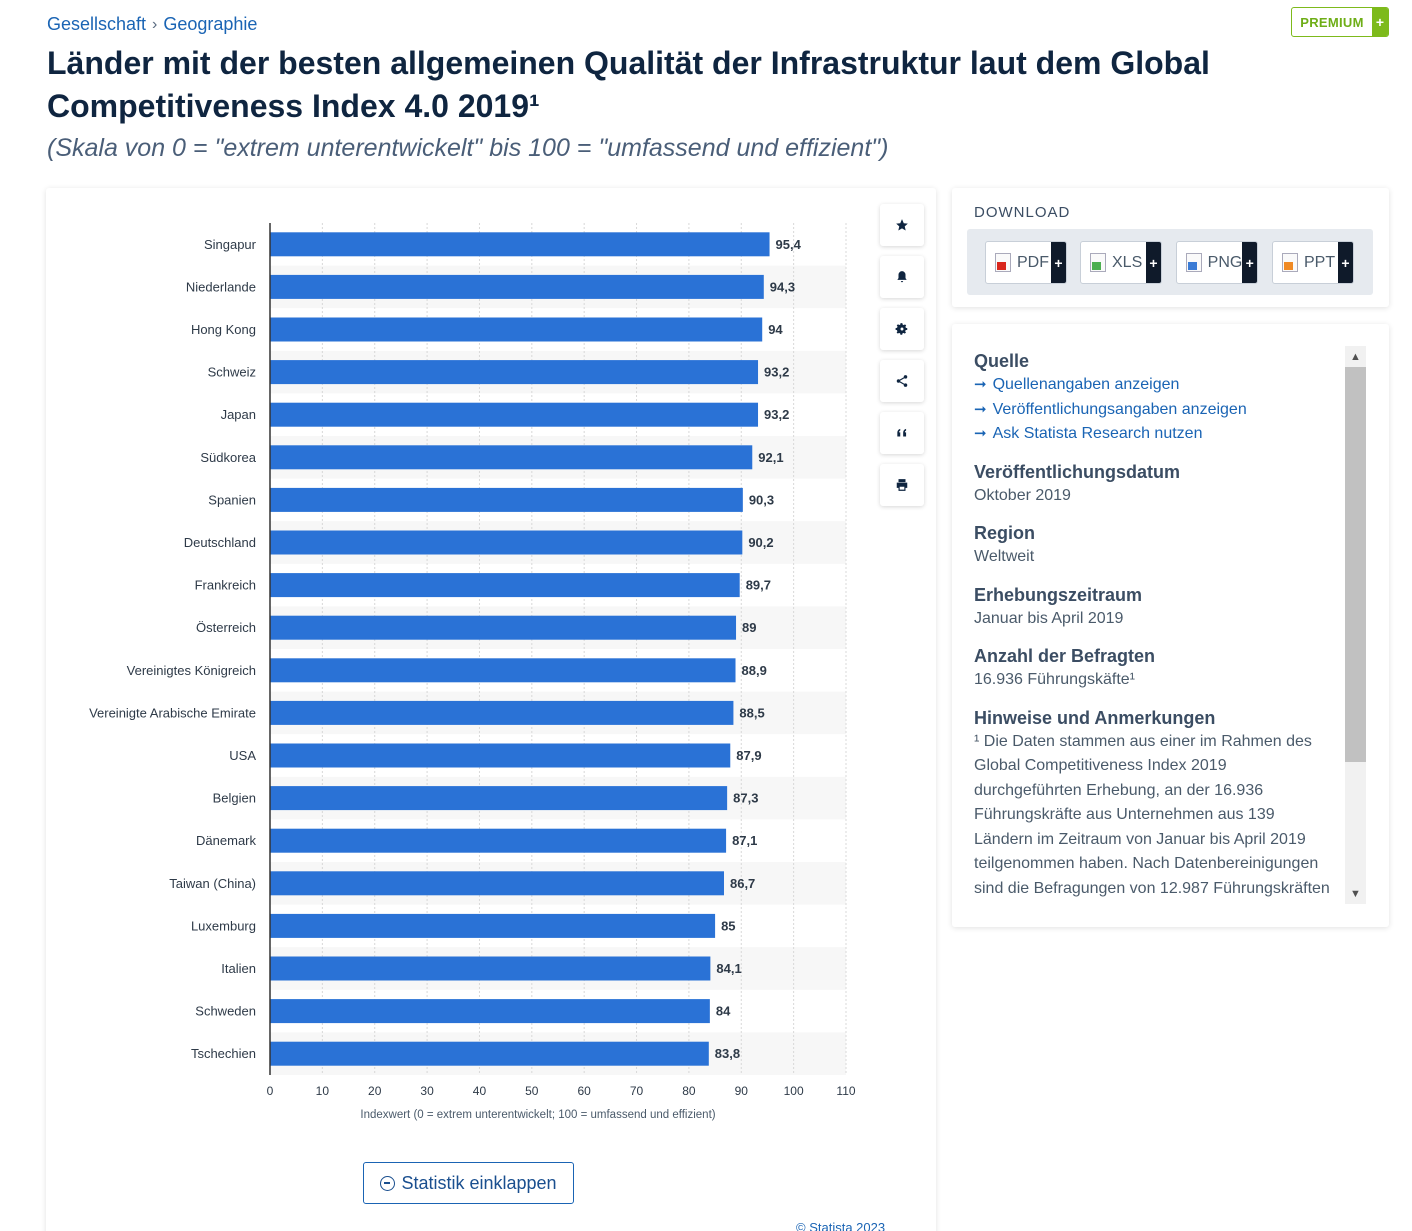 The height and width of the screenshot is (1231, 1412). What do you see at coordinates (742, 1091) in the screenshot?
I see `x-tick-label: 90` at bounding box center [742, 1091].